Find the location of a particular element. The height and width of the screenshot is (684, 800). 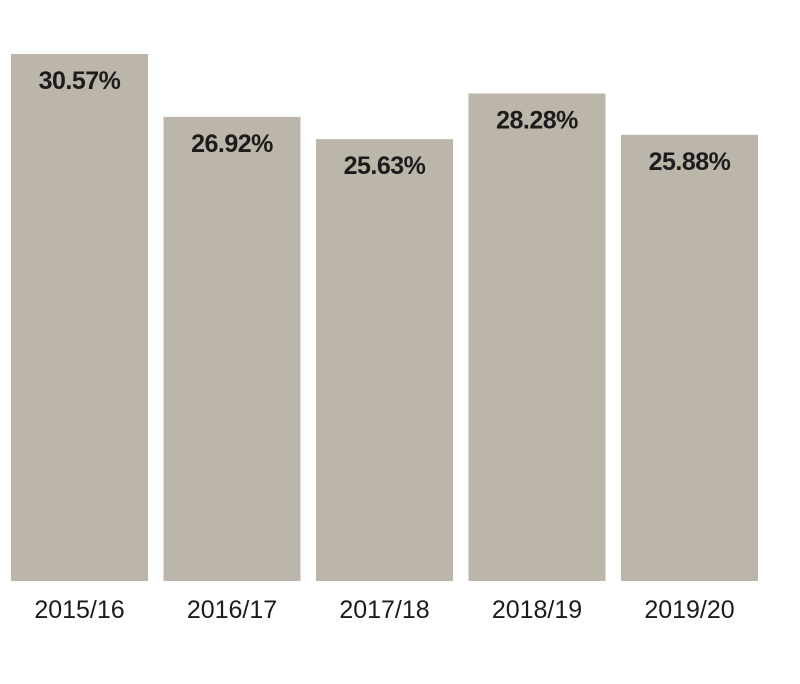

x-tick-label-2019-20: 2019/20 is located at coordinates (689, 610).